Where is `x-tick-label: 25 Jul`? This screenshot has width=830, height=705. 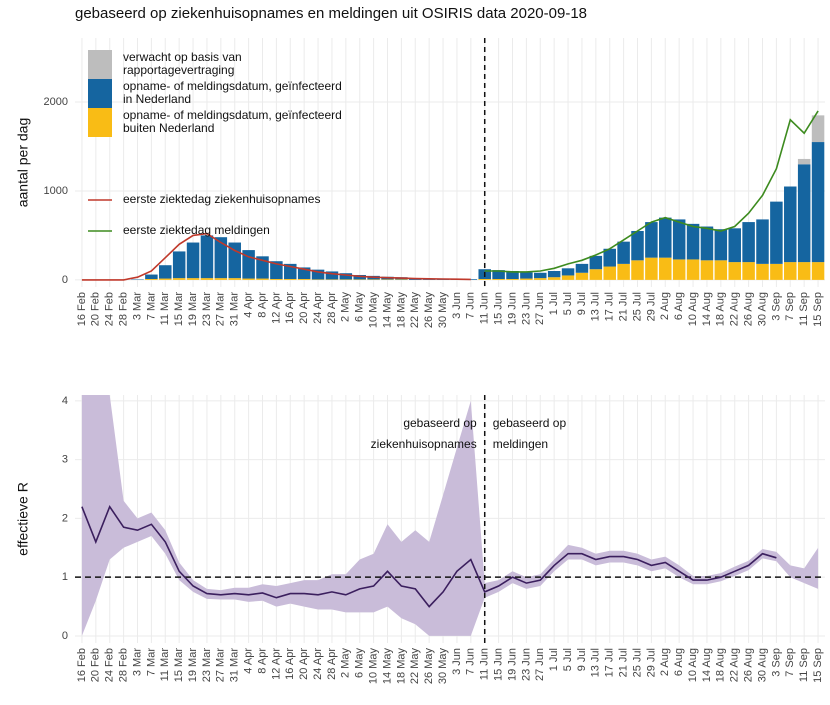 x-tick-label: 25 Jul is located at coordinates (637, 306).